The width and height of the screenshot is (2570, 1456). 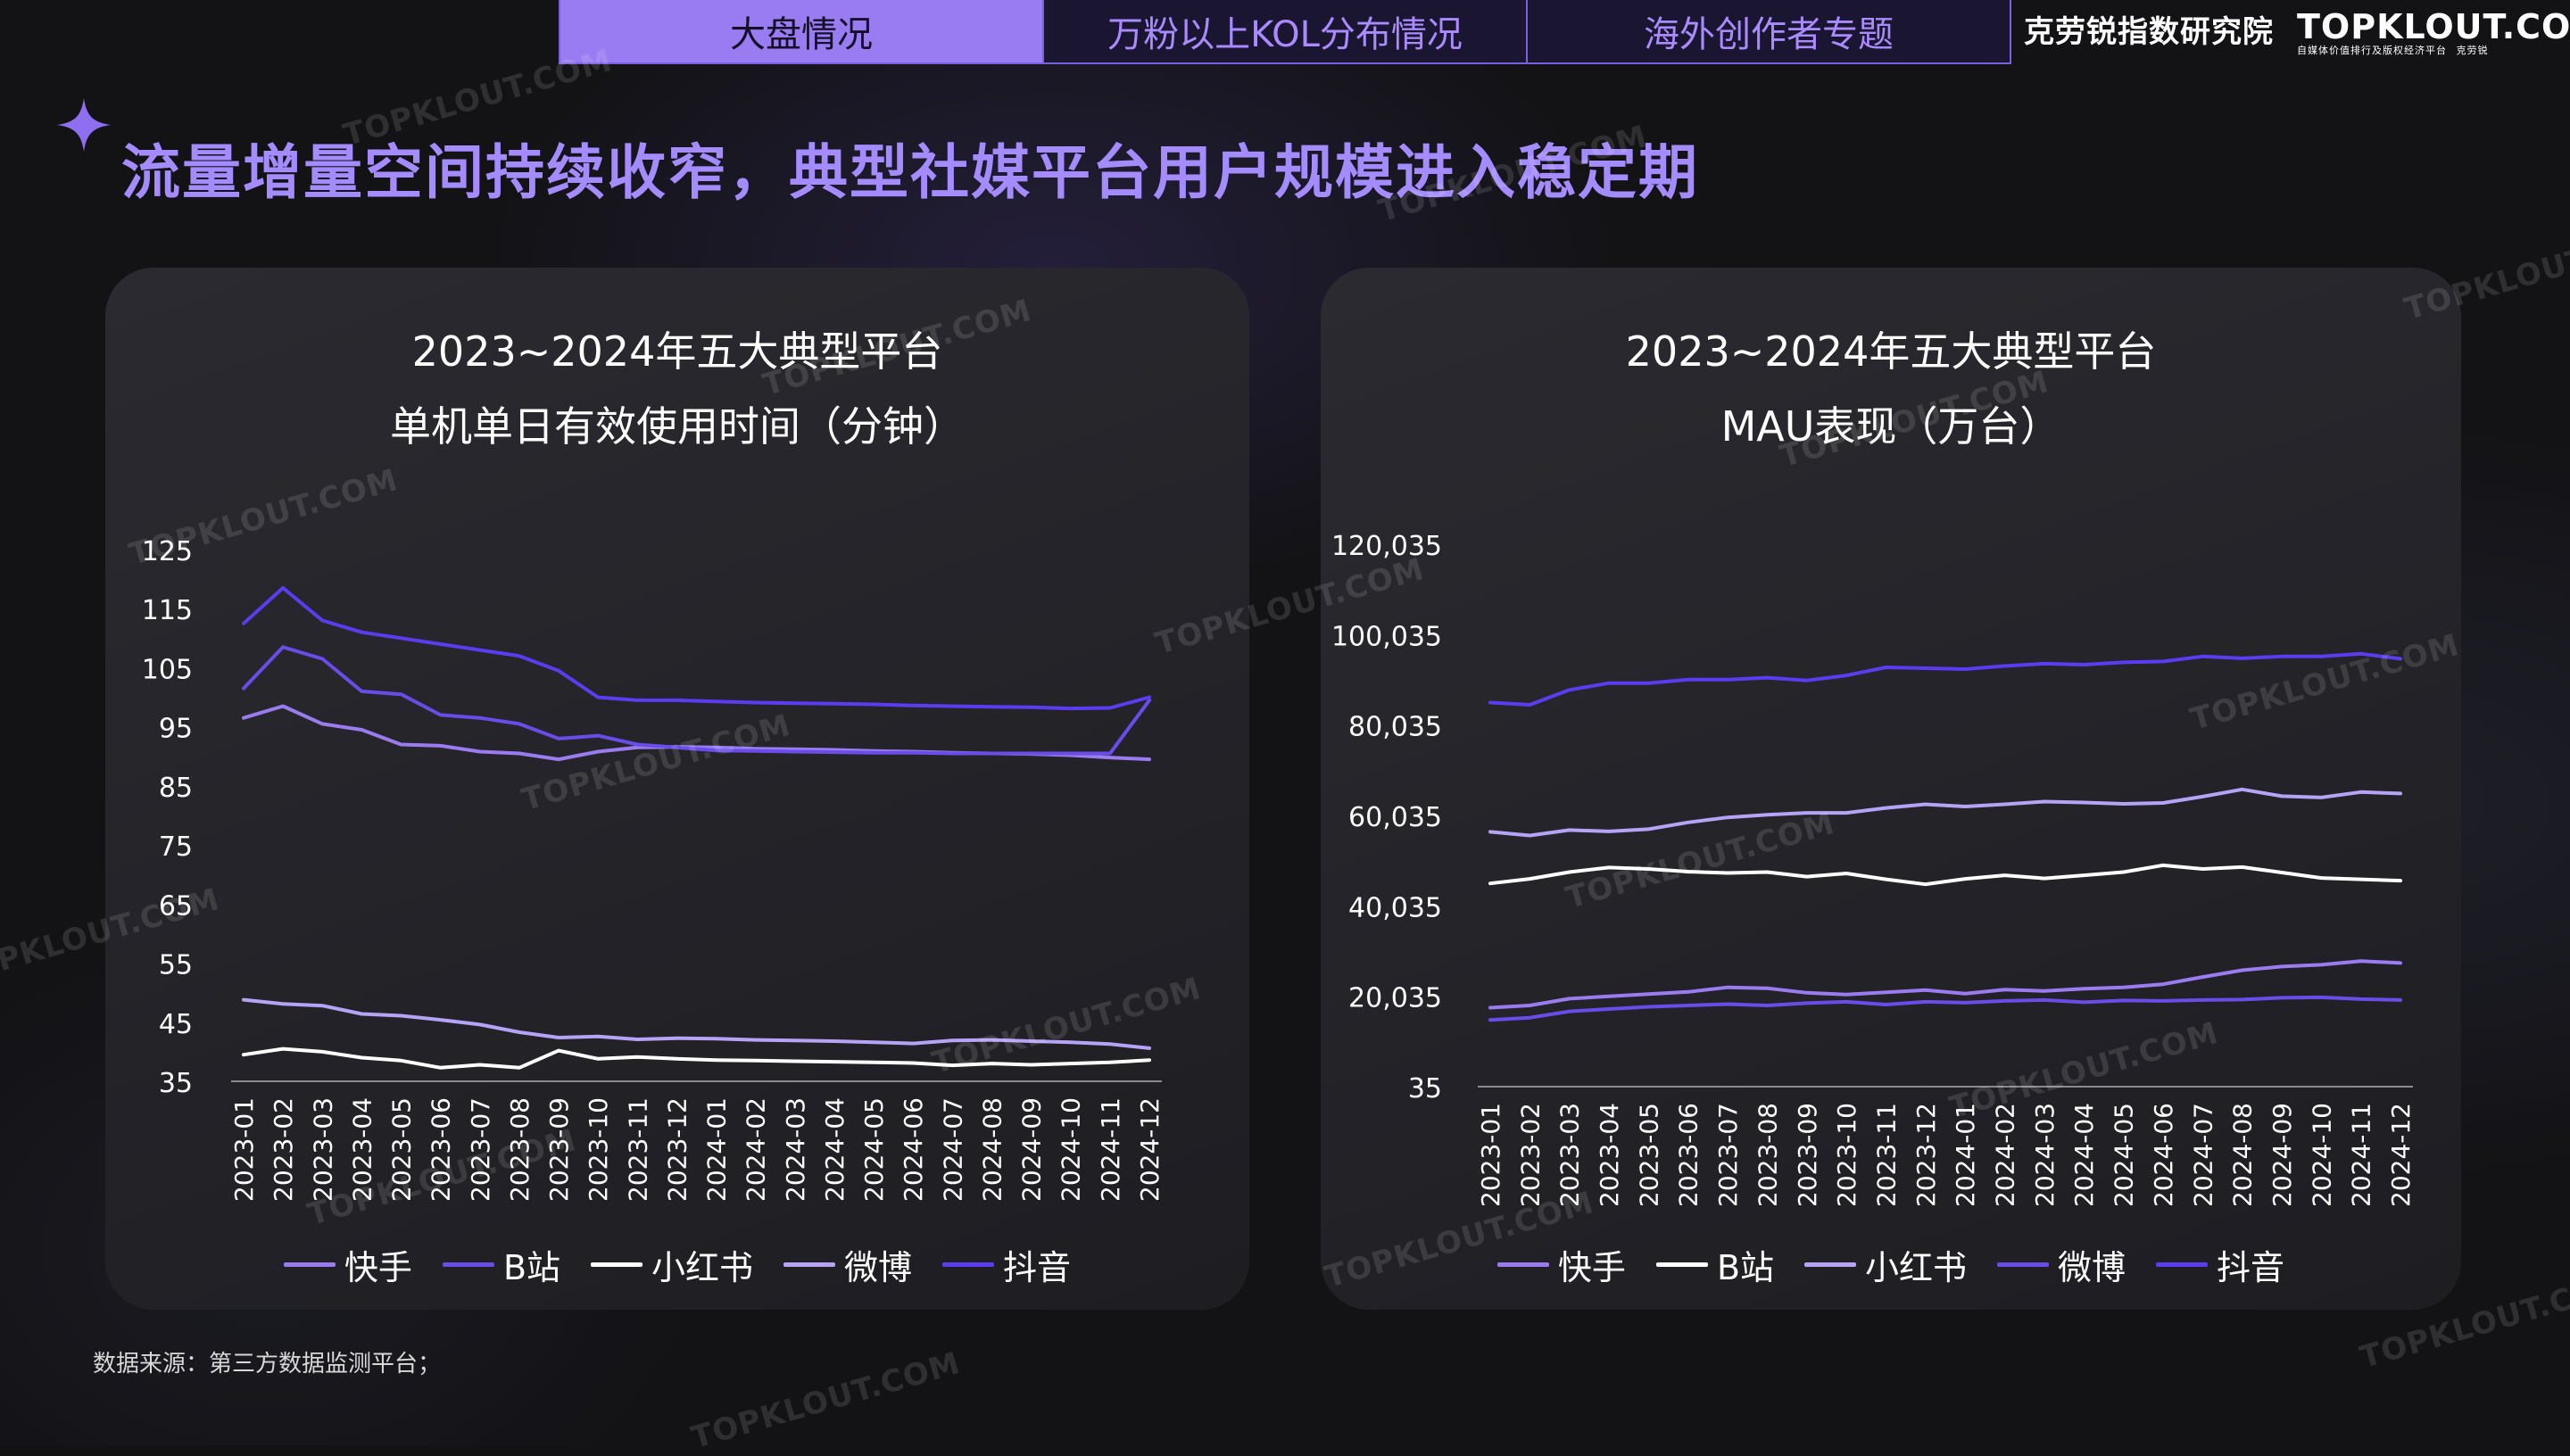 What do you see at coordinates (1891, 389) in the screenshot?
I see `chart-title: 2023~2024年五大典型平台 MAU表现（万台）` at bounding box center [1891, 389].